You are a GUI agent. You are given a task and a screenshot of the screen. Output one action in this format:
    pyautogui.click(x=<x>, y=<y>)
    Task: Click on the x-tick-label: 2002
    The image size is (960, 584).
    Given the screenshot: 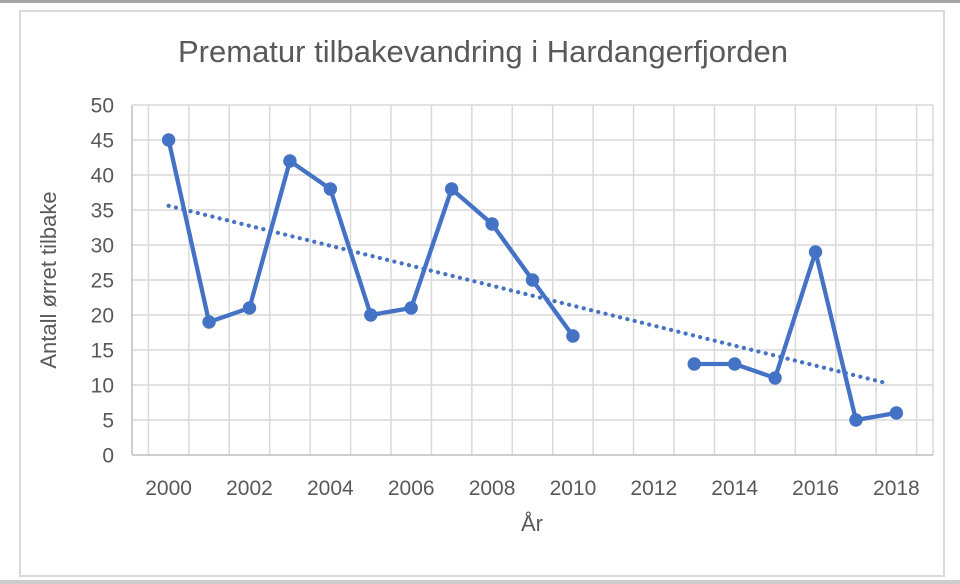 What is the action you would take?
    pyautogui.click(x=249, y=488)
    